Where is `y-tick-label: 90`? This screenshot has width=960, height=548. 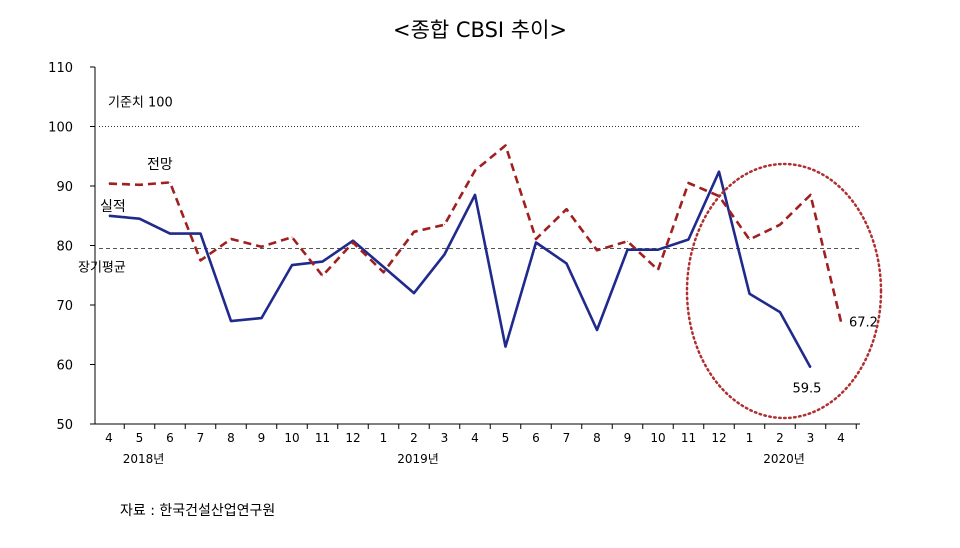
y-tick-label: 90 is located at coordinates (64, 187).